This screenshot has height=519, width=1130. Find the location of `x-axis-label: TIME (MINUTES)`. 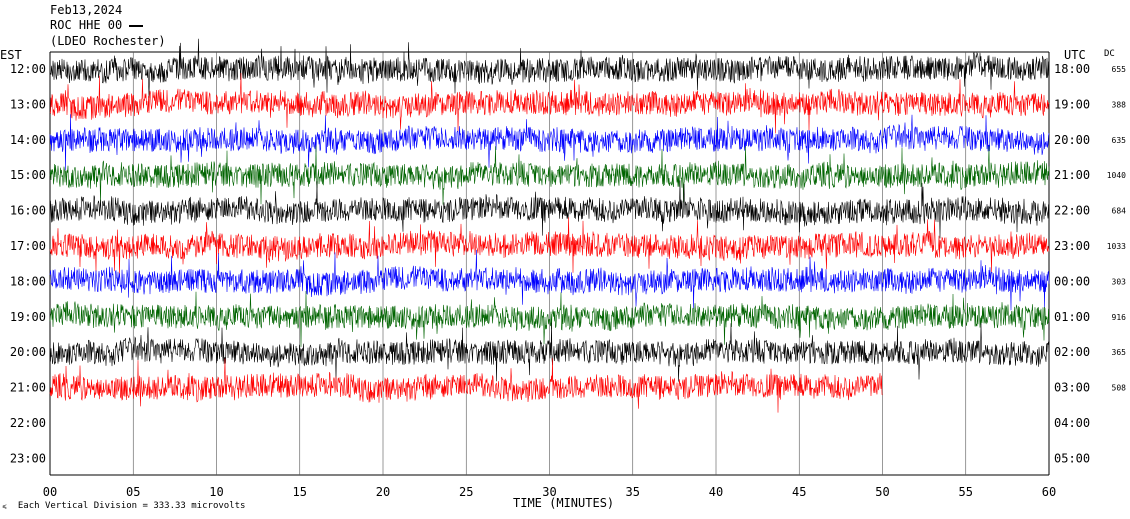

x-axis-label: TIME (MINUTES) is located at coordinates (564, 503).